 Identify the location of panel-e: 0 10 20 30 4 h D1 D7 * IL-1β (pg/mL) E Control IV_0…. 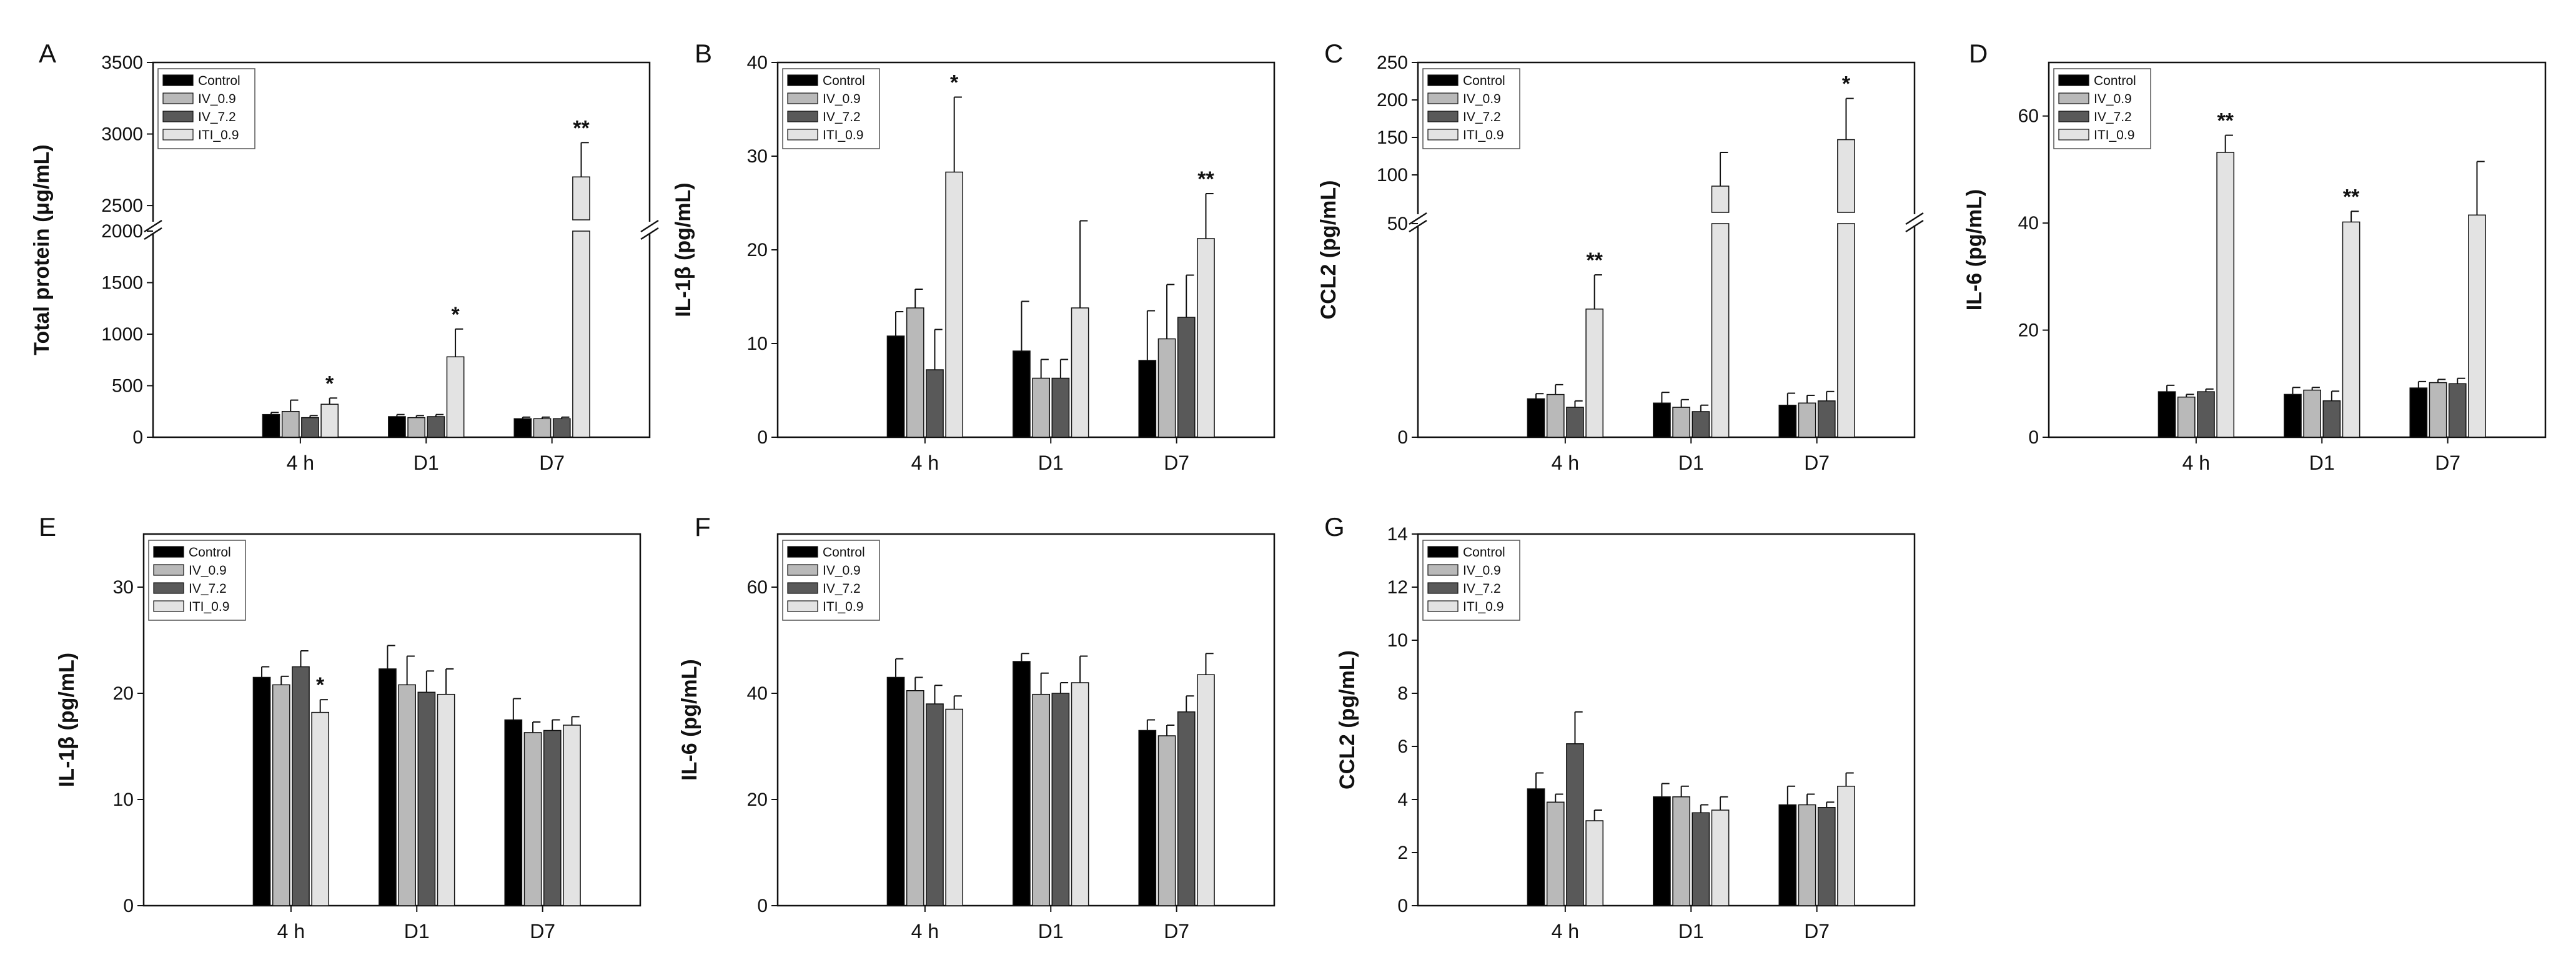
(340, 727).